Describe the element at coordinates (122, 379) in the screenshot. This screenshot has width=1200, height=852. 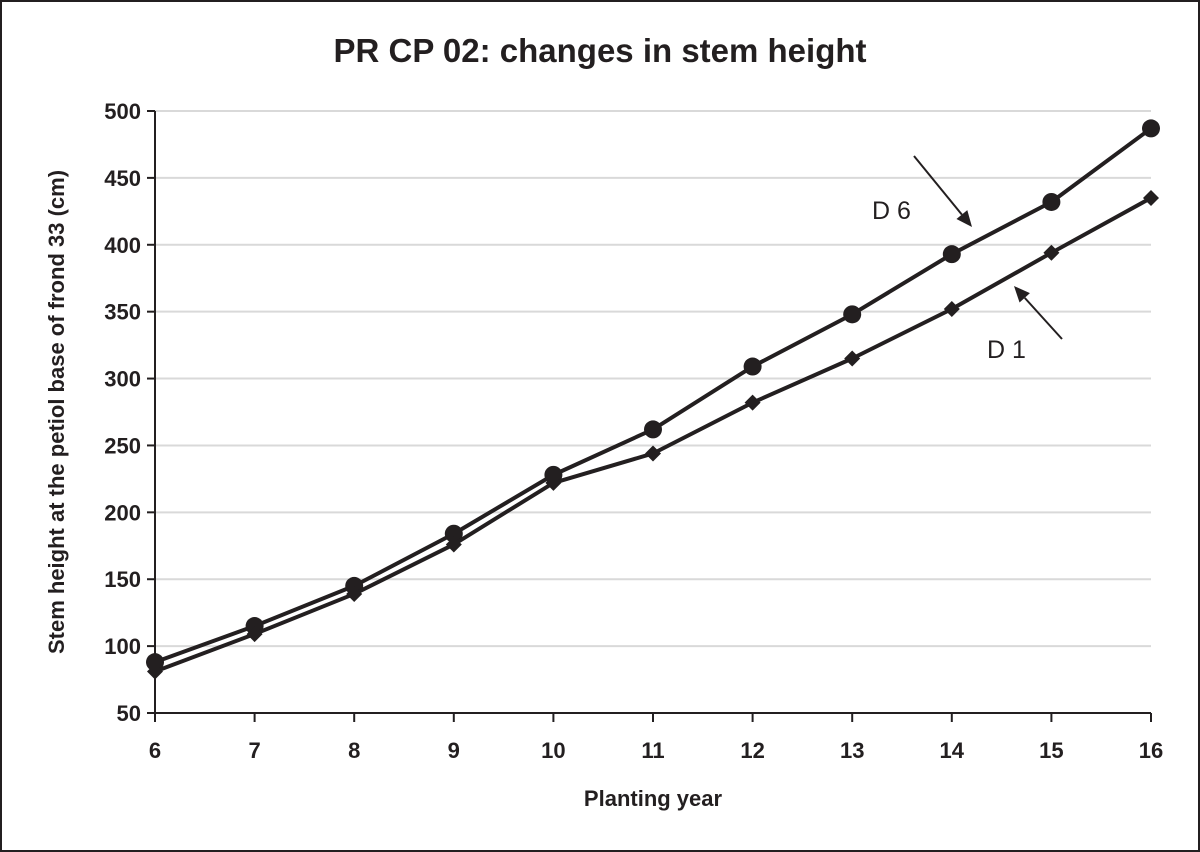
I see `y-tick-label: 300` at that location.